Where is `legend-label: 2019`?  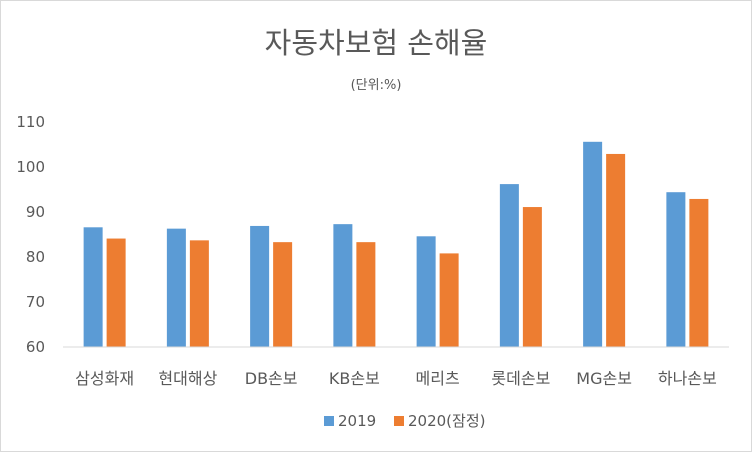 legend-label: 2019 is located at coordinates (357, 421).